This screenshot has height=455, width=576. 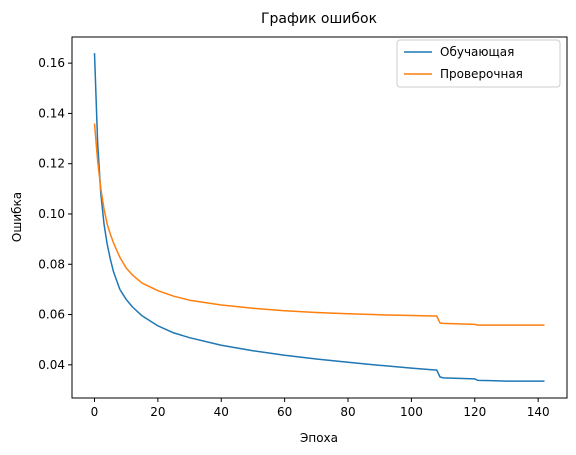 What do you see at coordinates (51, 315) in the screenshot?
I see `y-tick-label: 0.06` at bounding box center [51, 315].